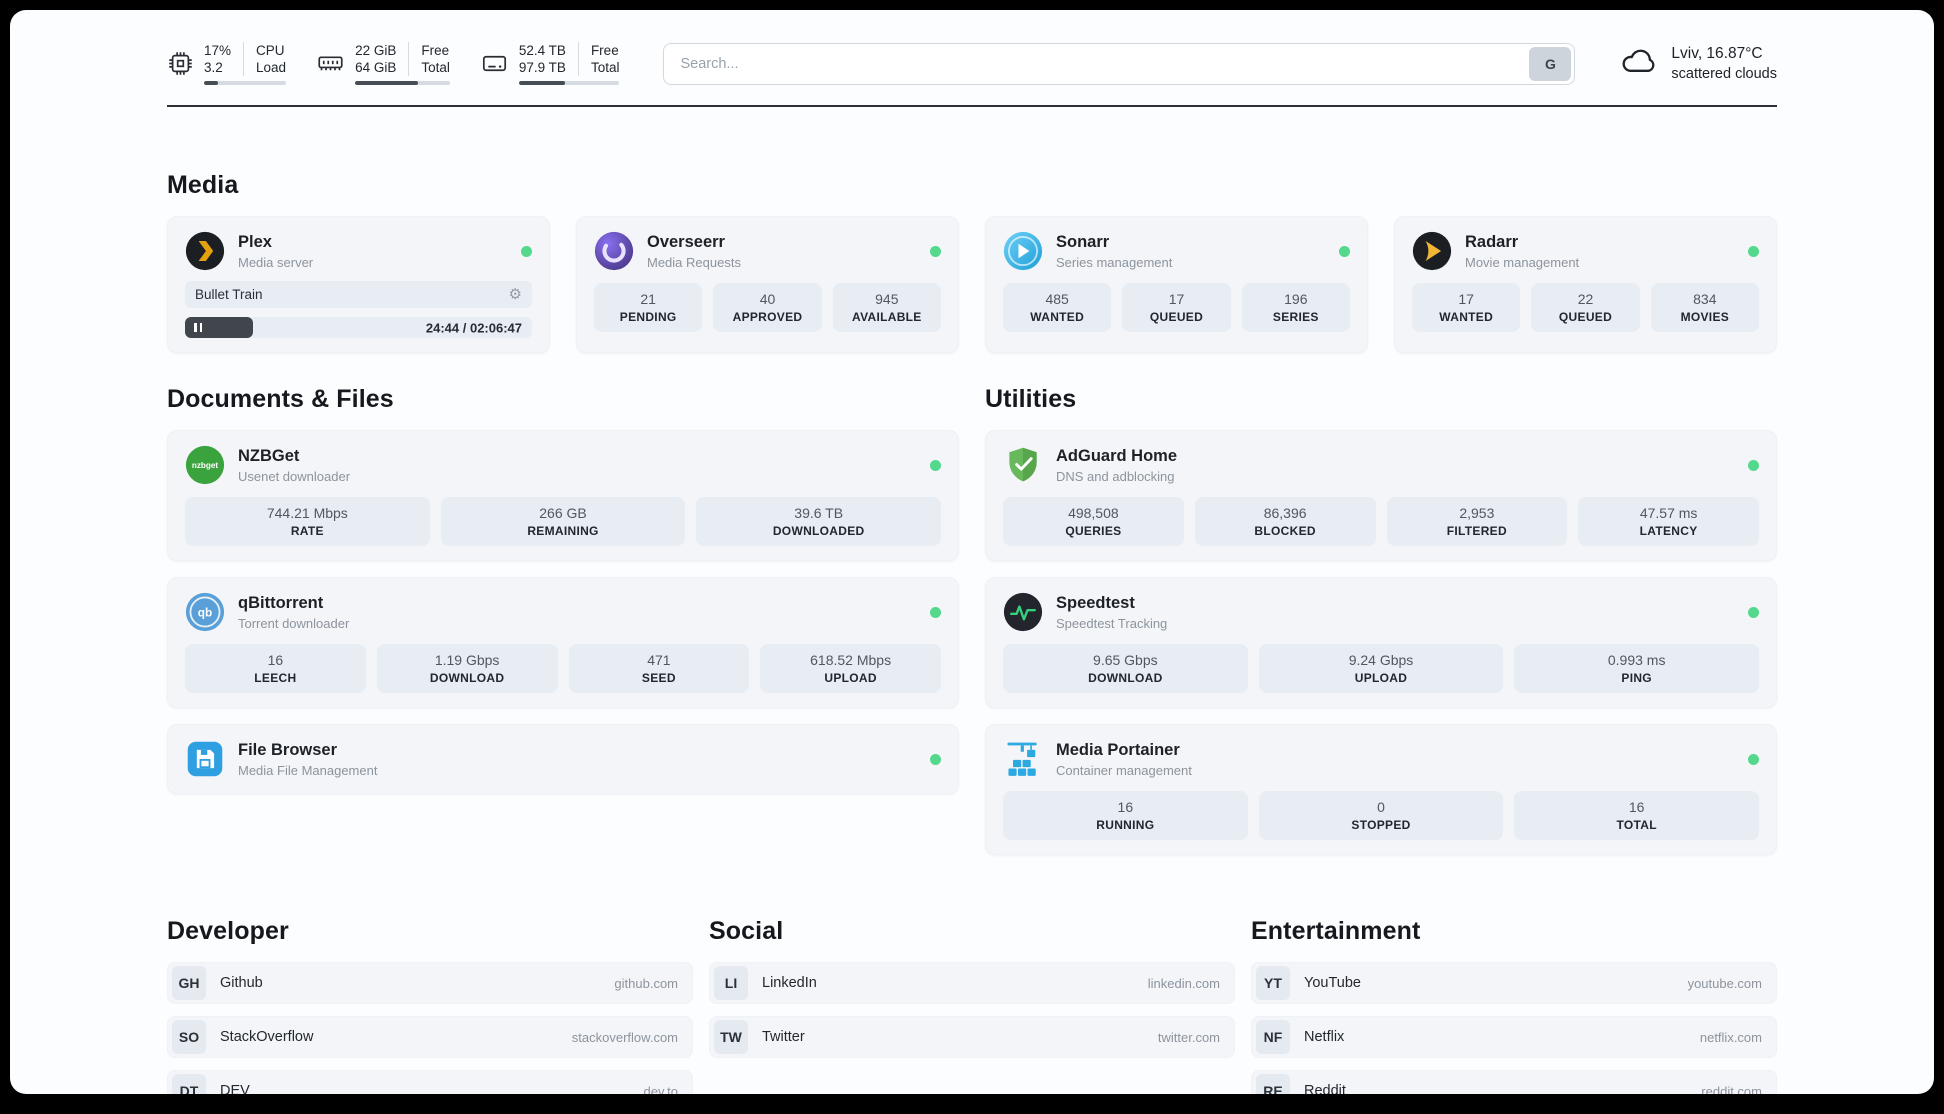  Describe the element at coordinates (1124, 770) in the screenshot. I see `app-subtitle: Container management` at that location.